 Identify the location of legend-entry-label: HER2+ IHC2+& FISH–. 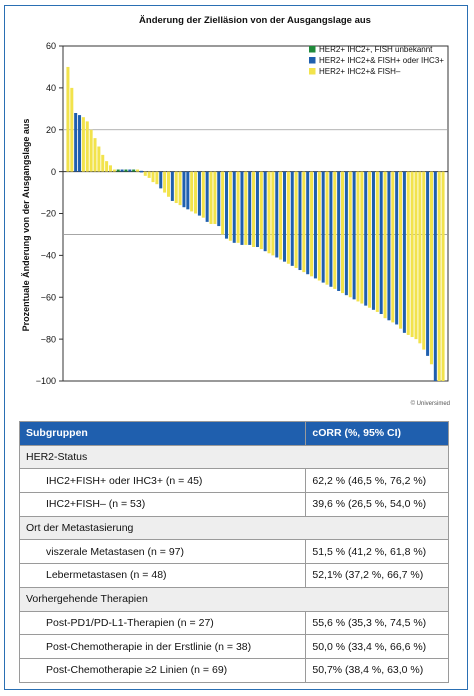
(360, 71).